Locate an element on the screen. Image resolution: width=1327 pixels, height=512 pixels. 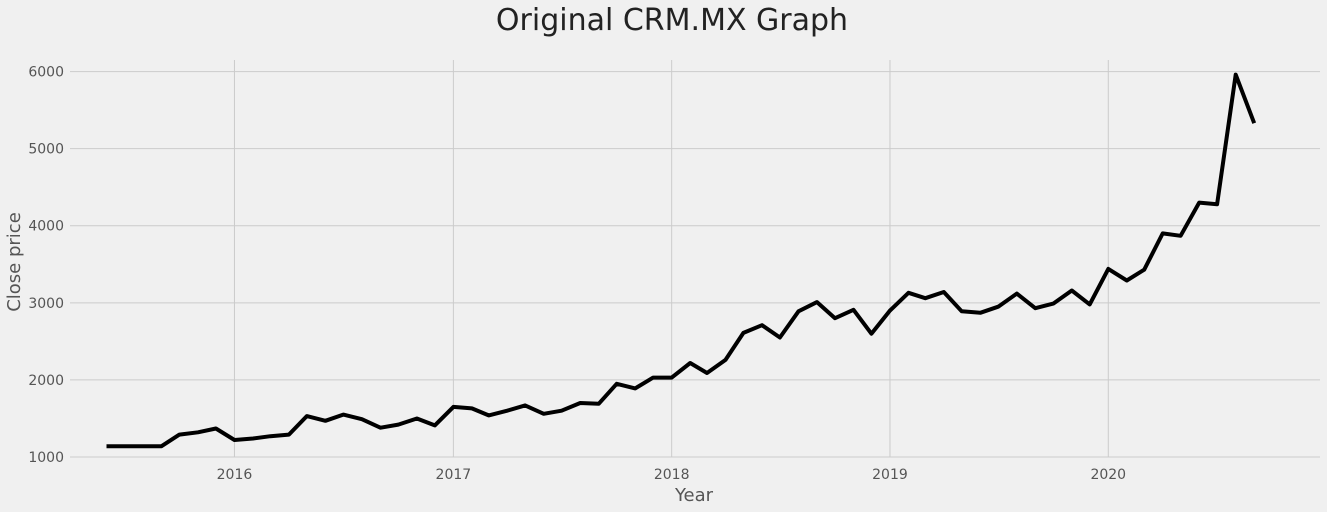
x-tick-label: 2019 is located at coordinates (890, 475).